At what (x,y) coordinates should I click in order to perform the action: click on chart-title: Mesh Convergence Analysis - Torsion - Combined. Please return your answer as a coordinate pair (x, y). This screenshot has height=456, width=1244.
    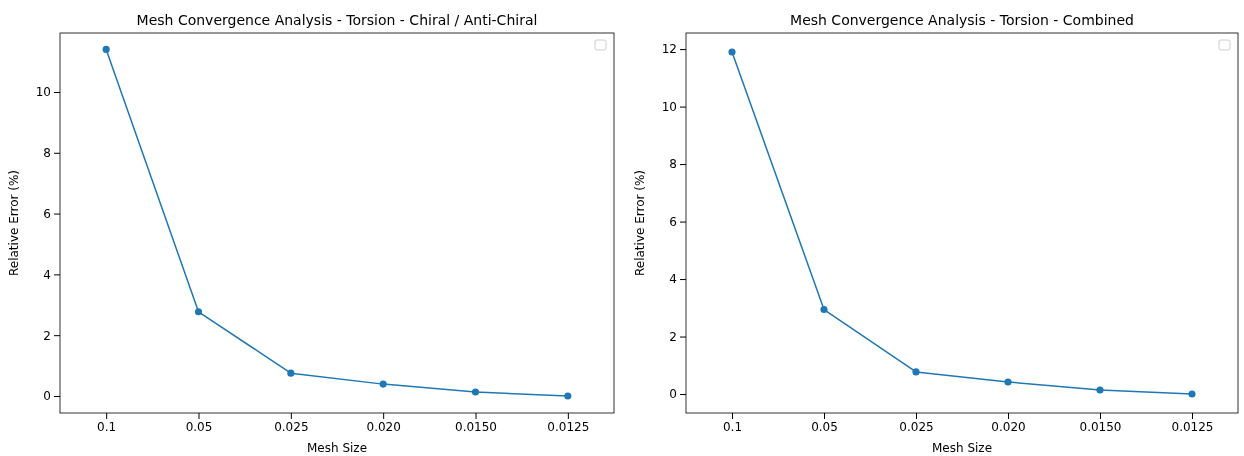
    Looking at the image, I should click on (962, 20).